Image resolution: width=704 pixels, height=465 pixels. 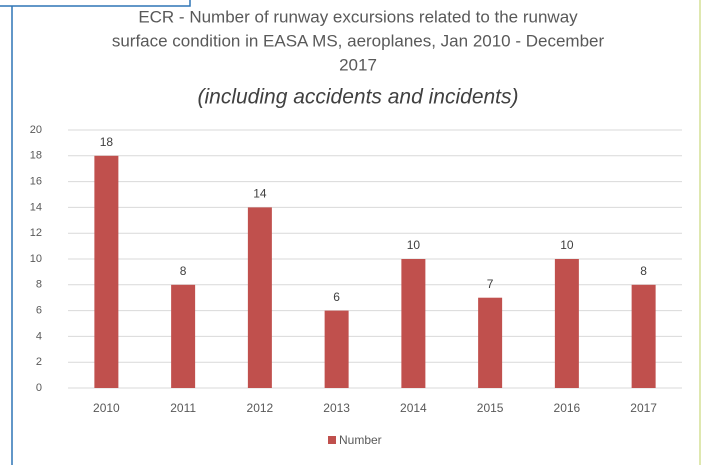 What do you see at coordinates (357, 97) in the screenshot?
I see `subtitle: (including accidents and incidents)` at bounding box center [357, 97].